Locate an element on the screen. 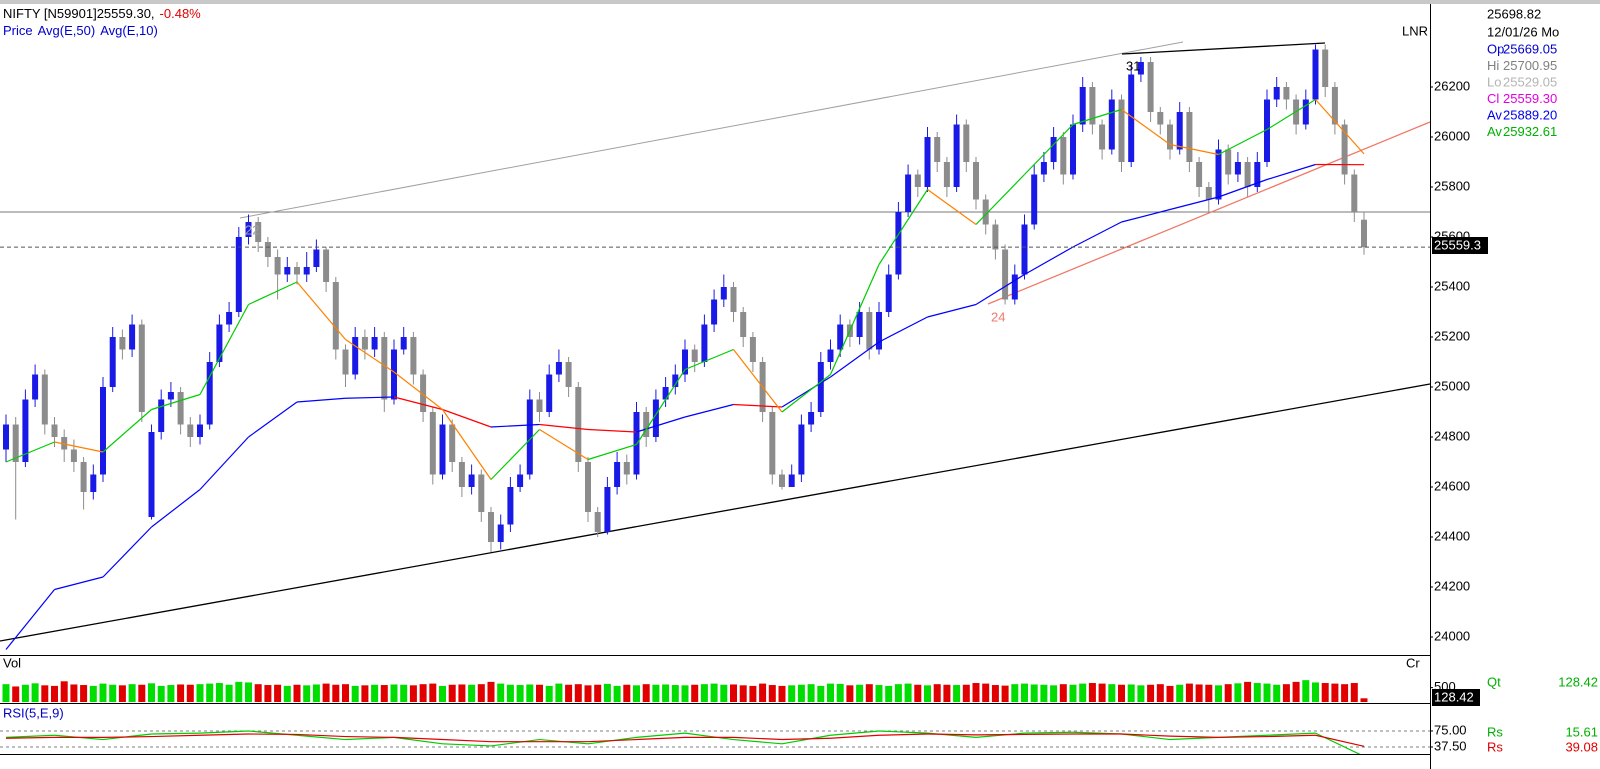  annotation: 24 is located at coordinates (998, 316).